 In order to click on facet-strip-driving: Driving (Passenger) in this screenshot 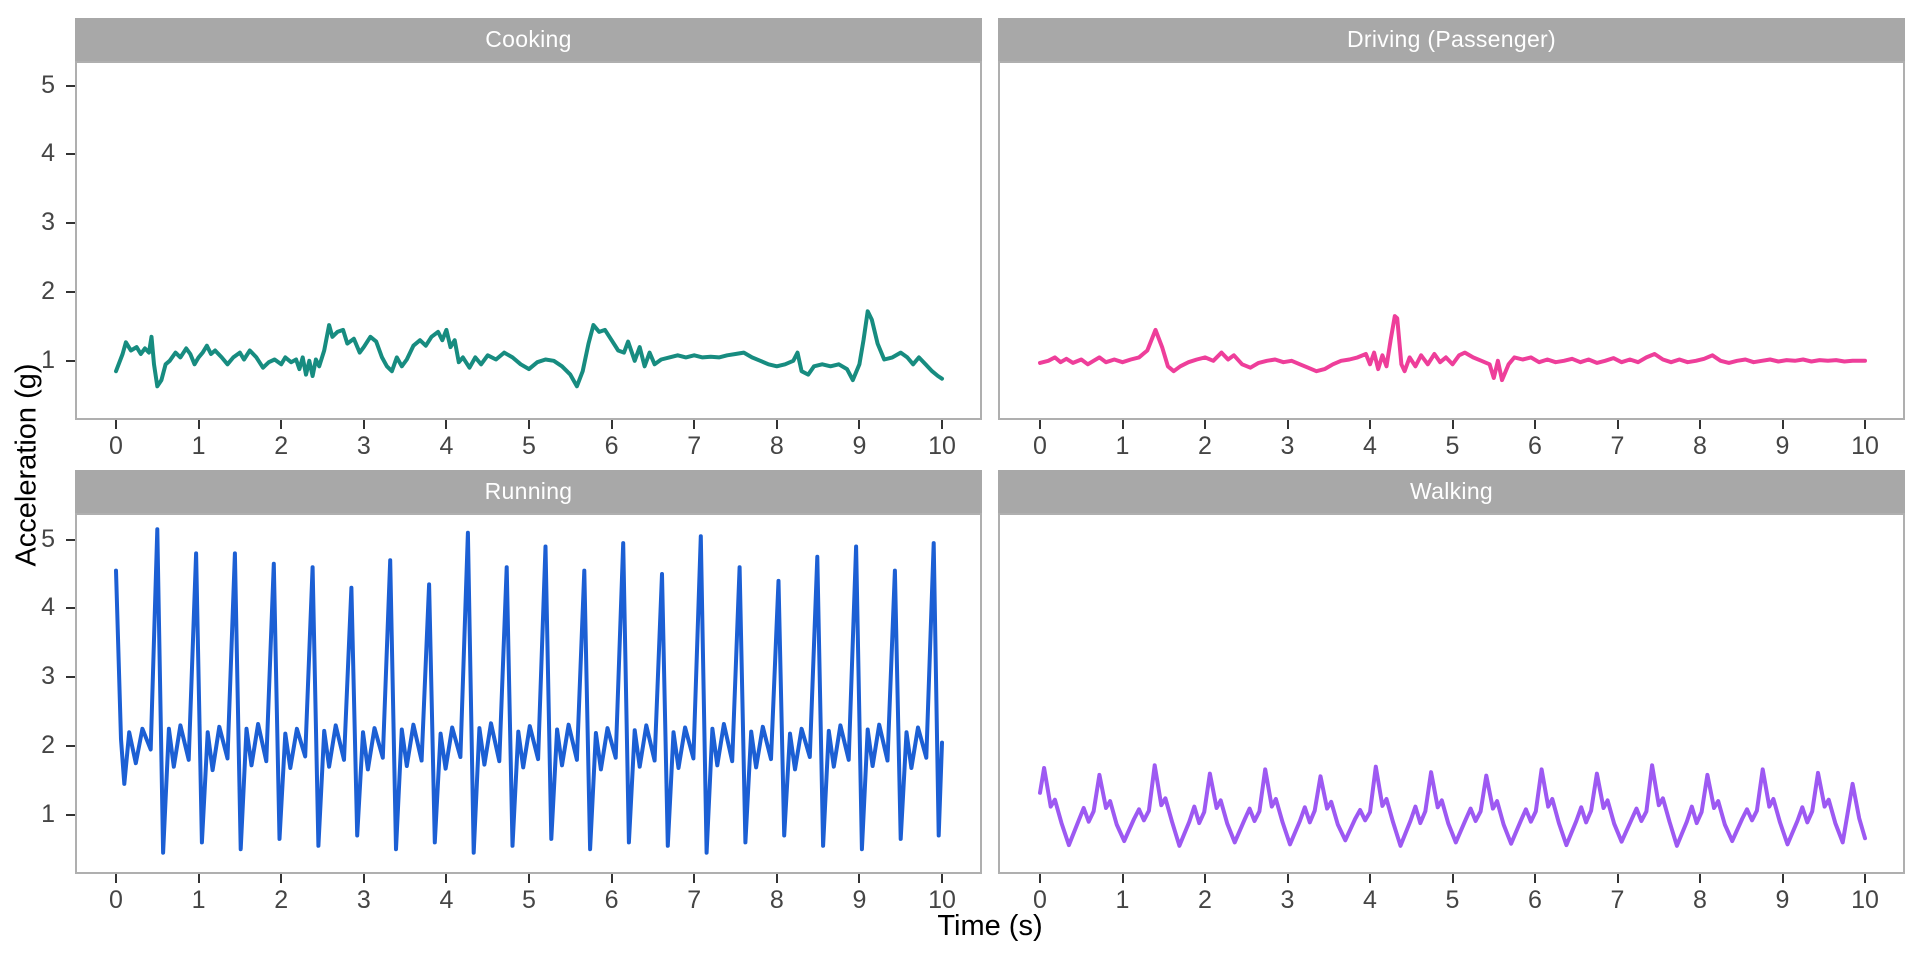, I will do `click(1451, 39)`.